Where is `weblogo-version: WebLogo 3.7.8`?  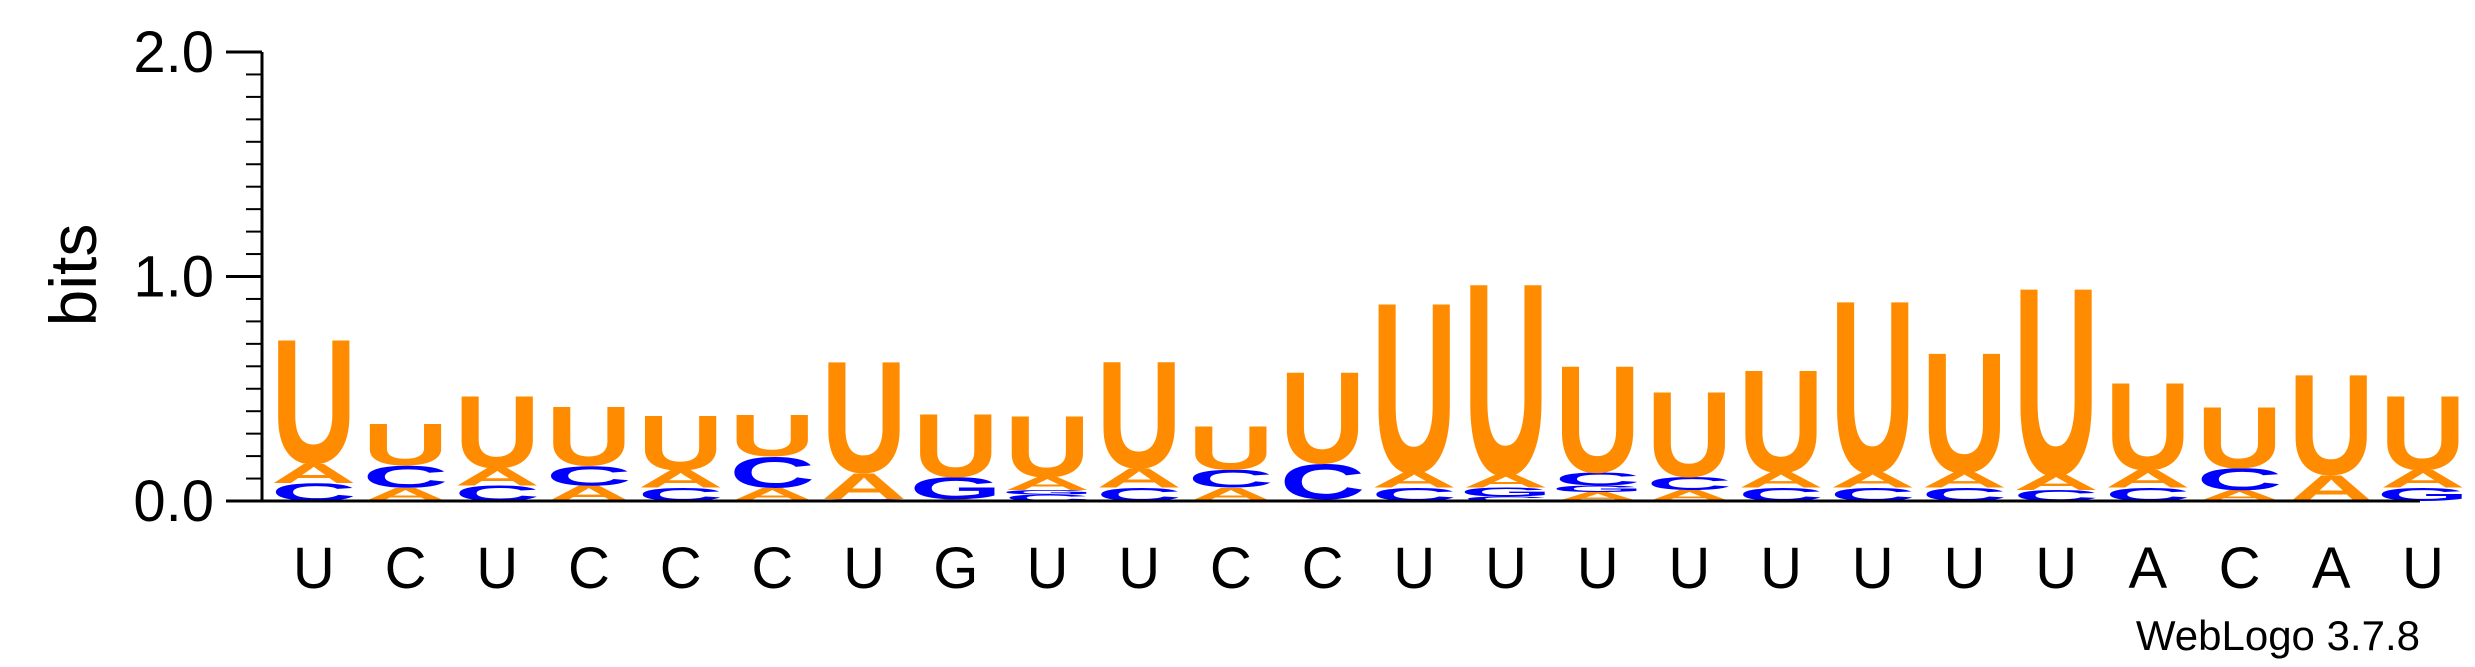 weblogo-version: WebLogo 3.7.8 is located at coordinates (2278, 635).